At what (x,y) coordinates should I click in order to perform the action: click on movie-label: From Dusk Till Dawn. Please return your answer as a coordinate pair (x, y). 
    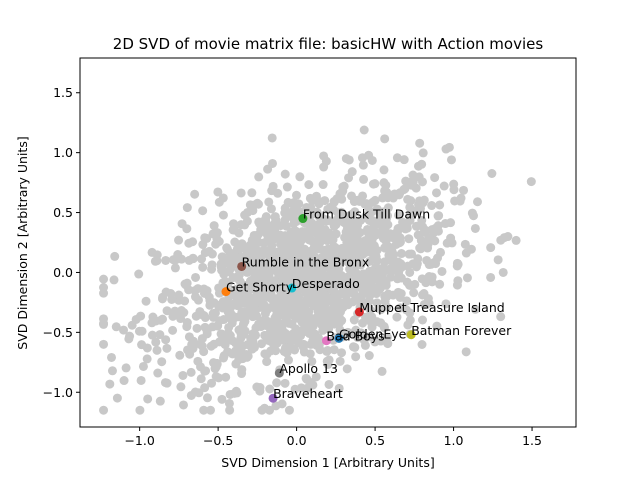
    Looking at the image, I should click on (366, 214).